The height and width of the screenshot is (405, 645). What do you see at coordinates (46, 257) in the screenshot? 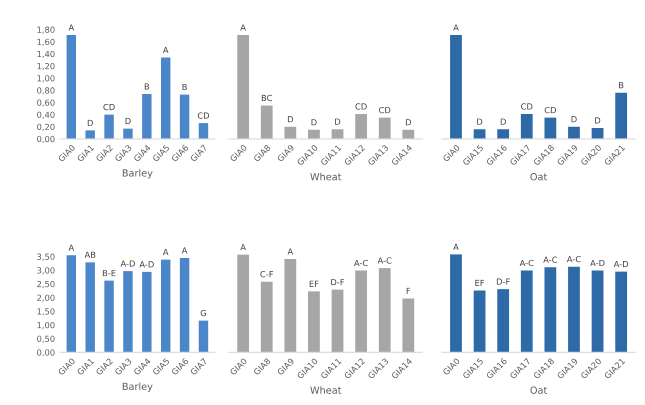
I see `y-tick-label: 3,50` at bounding box center [46, 257].